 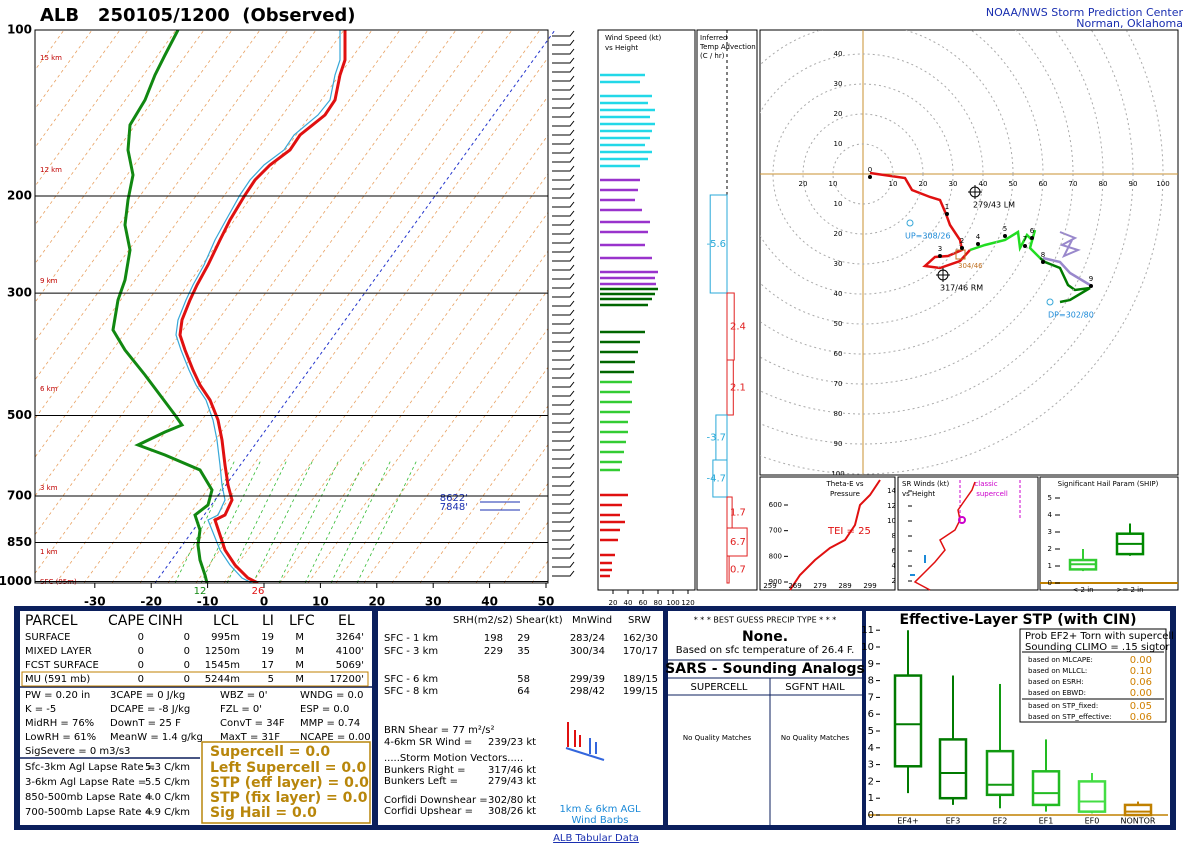 I want to click on y-tick-label: 700, so click(x=775, y=531).